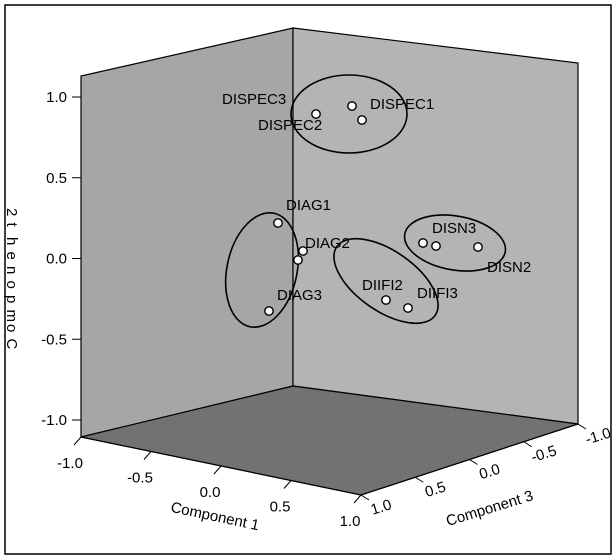  Describe the element at coordinates (350, 521) in the screenshot. I see `x-tick-label: 1.0` at that location.